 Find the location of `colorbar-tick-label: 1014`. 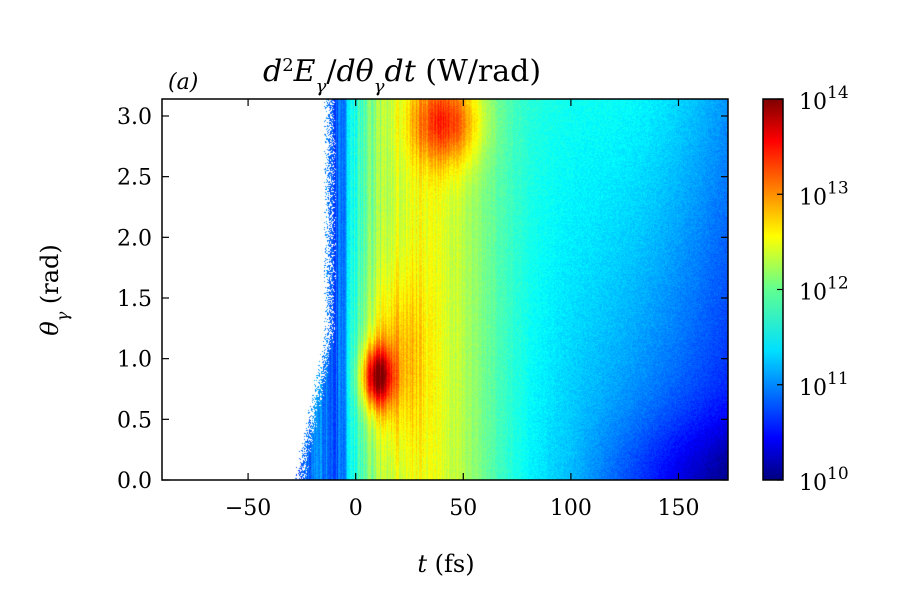

colorbar-tick-label: 1014 is located at coordinates (824, 99).